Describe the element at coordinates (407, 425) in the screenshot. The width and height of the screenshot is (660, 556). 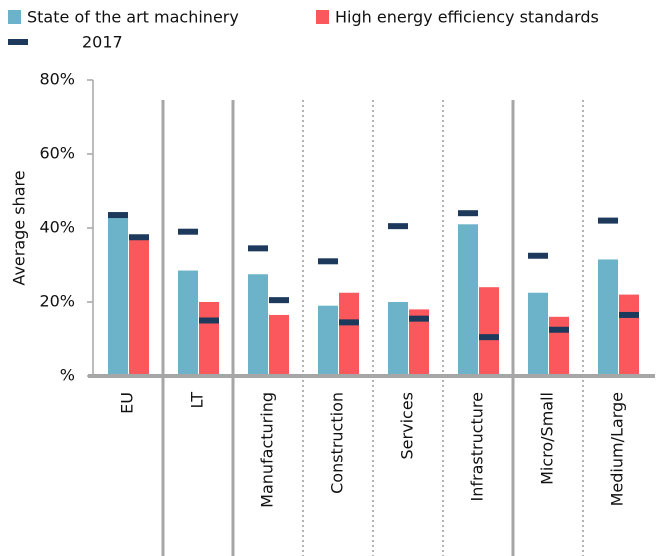
I see `x-tick-label: Services` at that location.